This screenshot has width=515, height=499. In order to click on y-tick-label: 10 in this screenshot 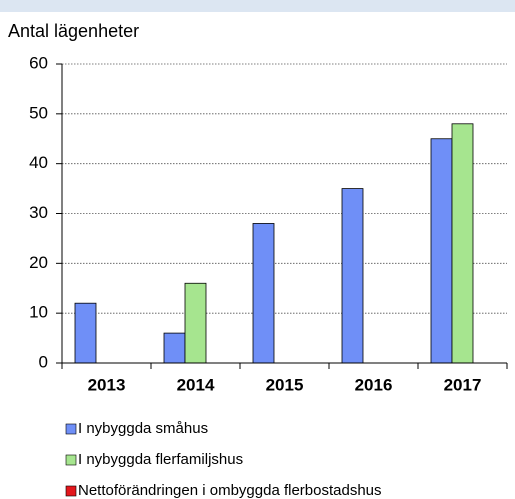, I will do `click(38, 312)`.